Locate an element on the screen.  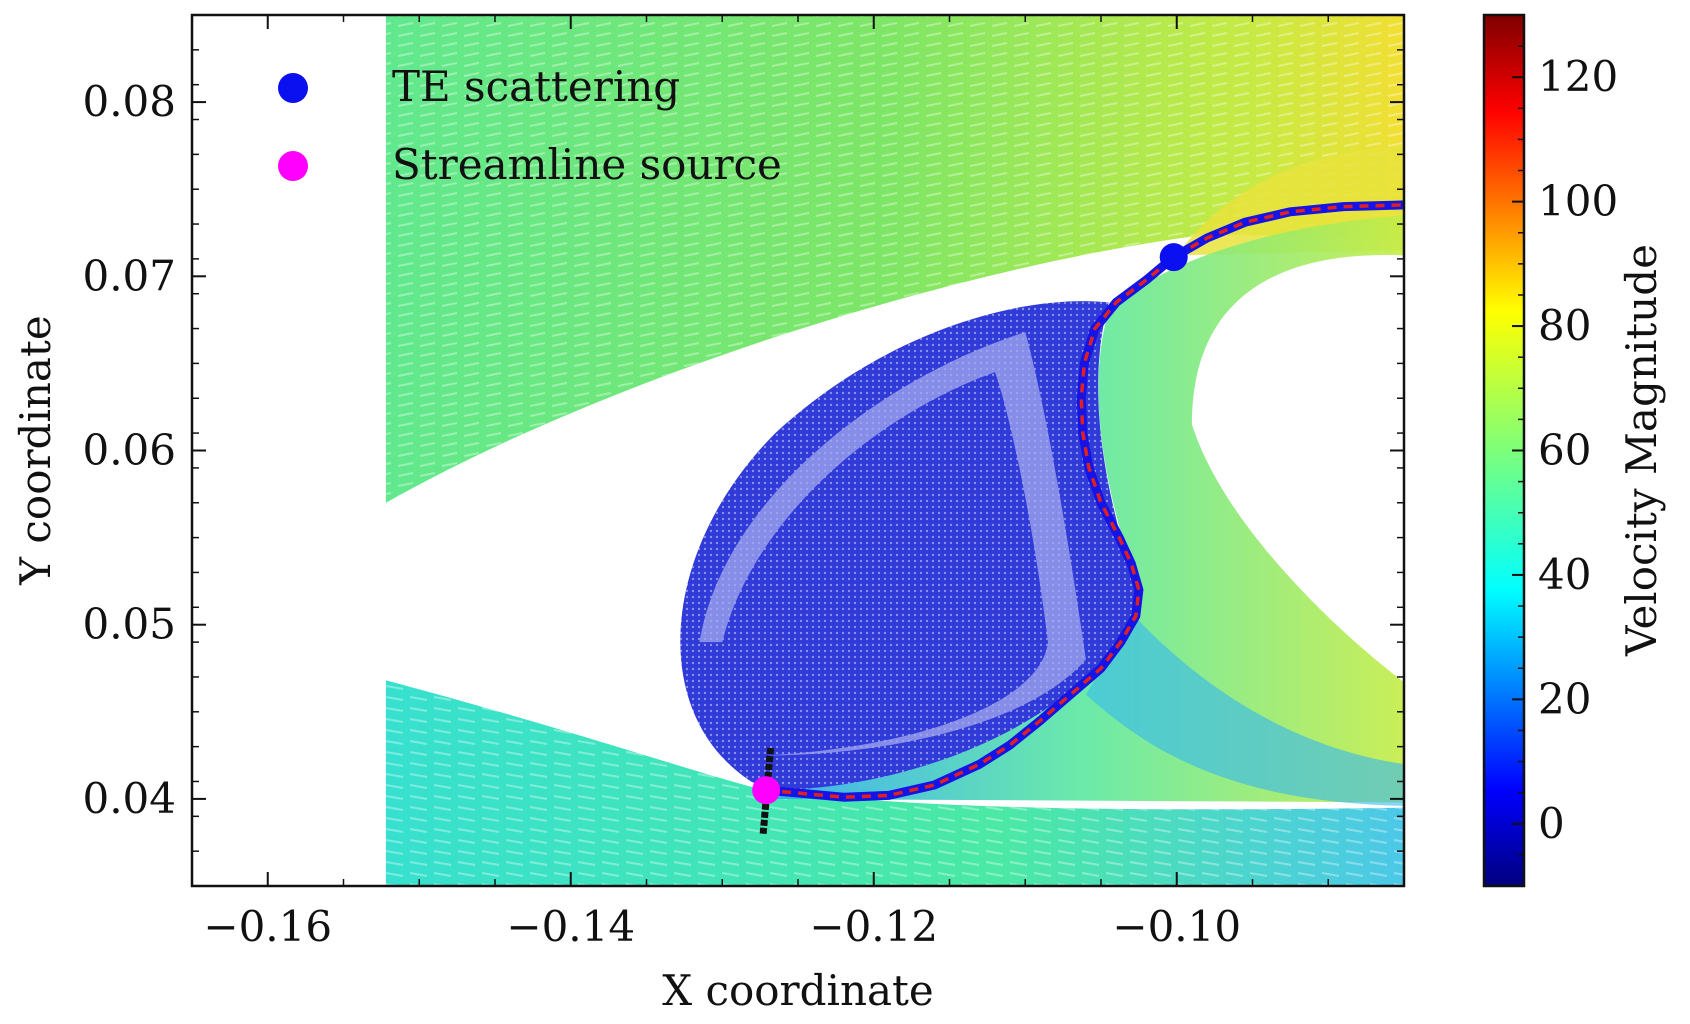
colorbar-tick-label: 60 is located at coordinates (1564, 450).